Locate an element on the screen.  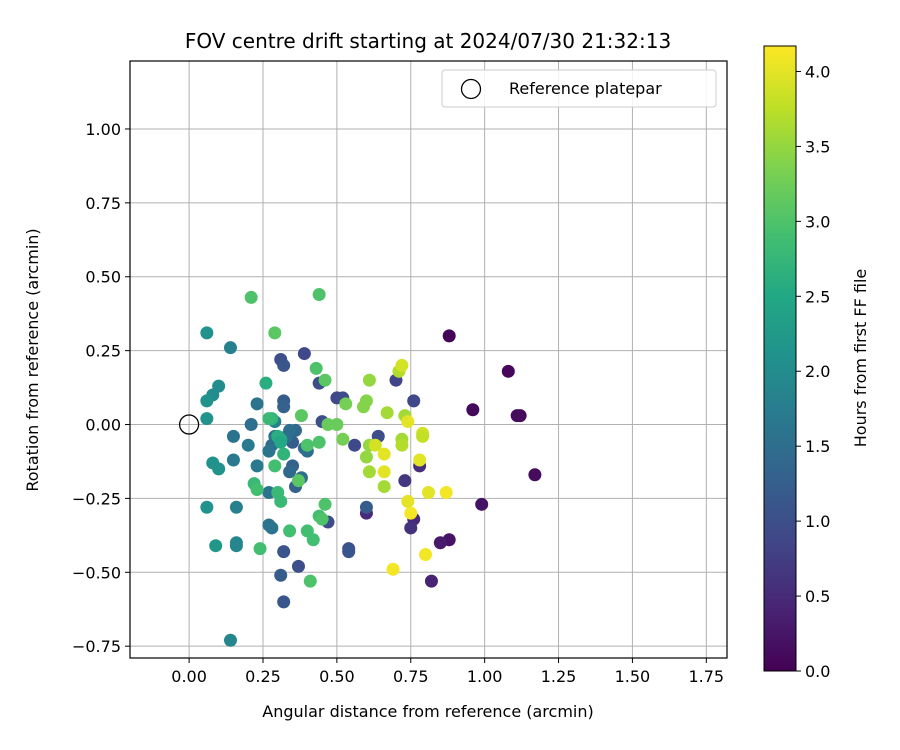
y-tick-label: −0.75 is located at coordinates (96, 646).